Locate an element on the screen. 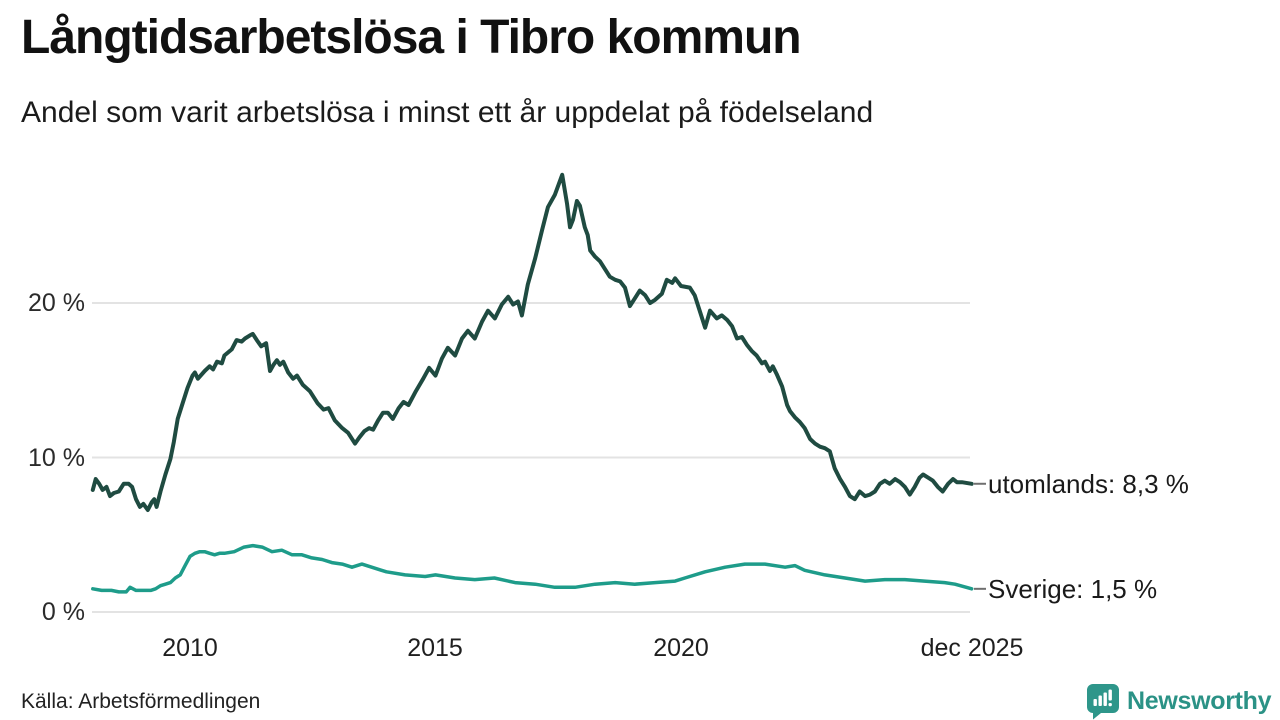 This screenshot has height=720, width=1280. newsworthy-logo: Newsworthy is located at coordinates (1179, 701).